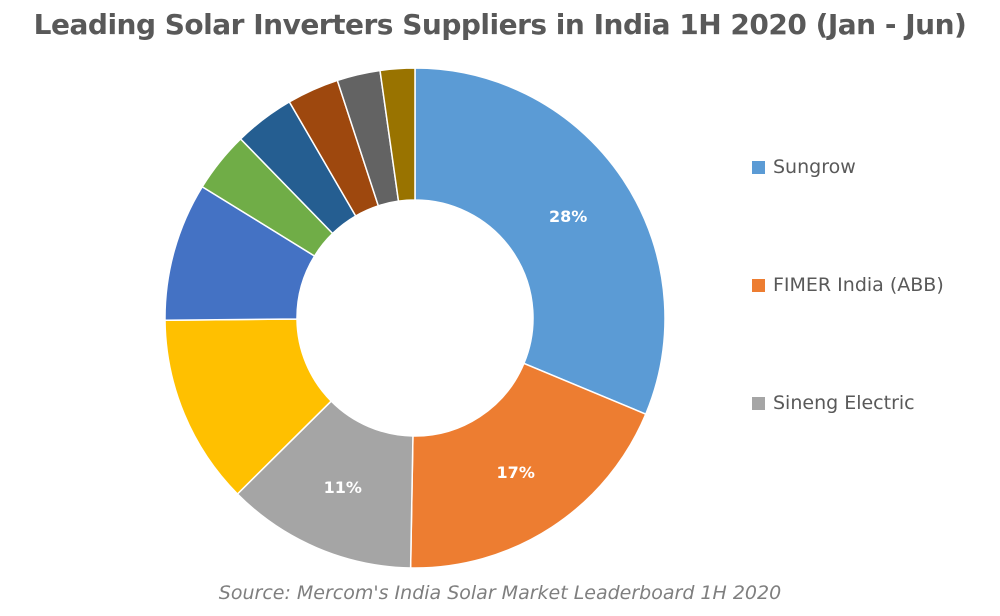 Image resolution: width=1000 pixels, height=616 pixels. Describe the element at coordinates (516, 472) in the screenshot. I see `data-label: 17%` at that location.